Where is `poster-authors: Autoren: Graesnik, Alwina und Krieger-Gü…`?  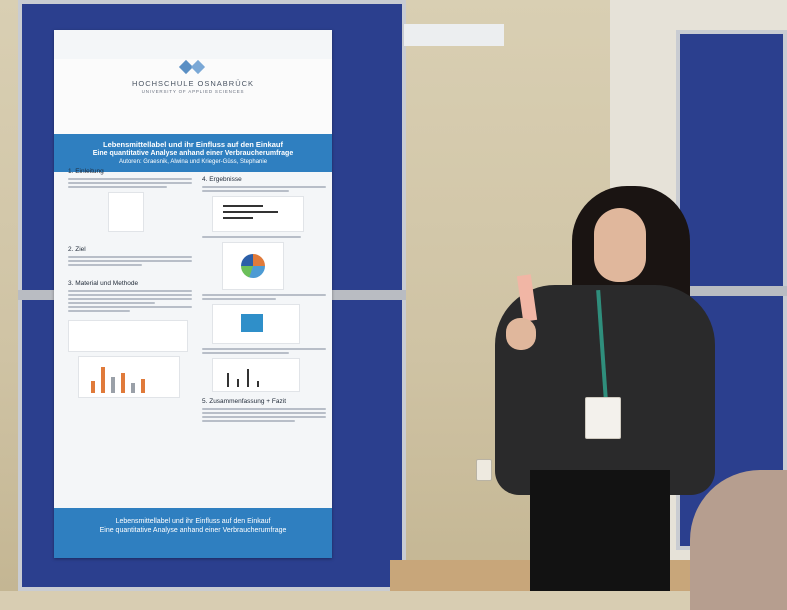
poster-authors: Autoren: Graesnik, Alwina und Krieger-Gü… is located at coordinates (193, 162).